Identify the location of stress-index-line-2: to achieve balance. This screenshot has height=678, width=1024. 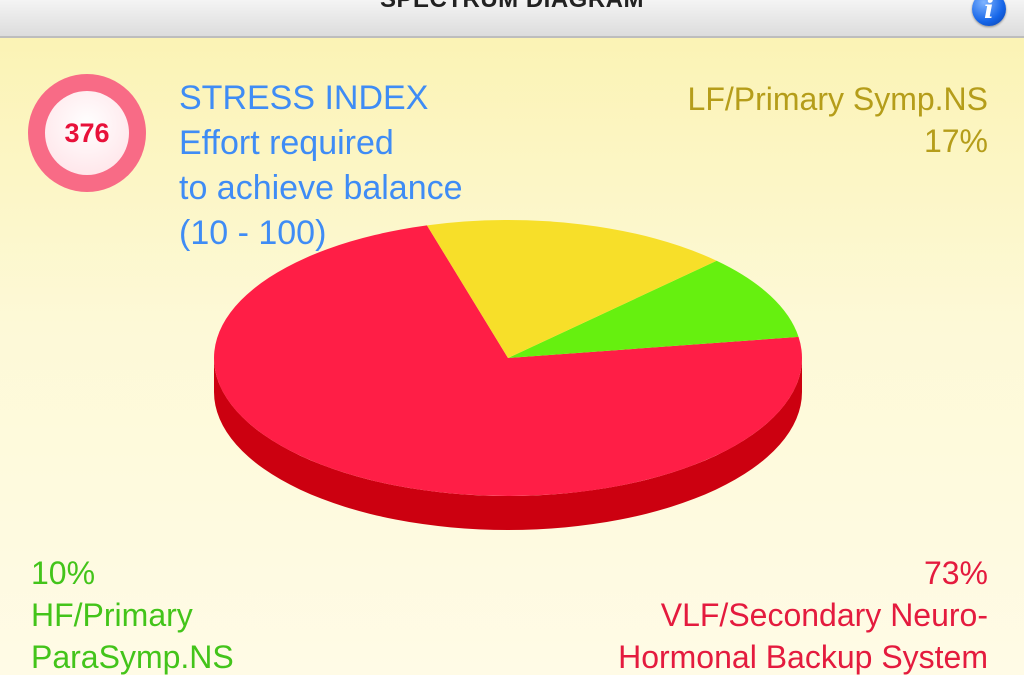
(321, 188).